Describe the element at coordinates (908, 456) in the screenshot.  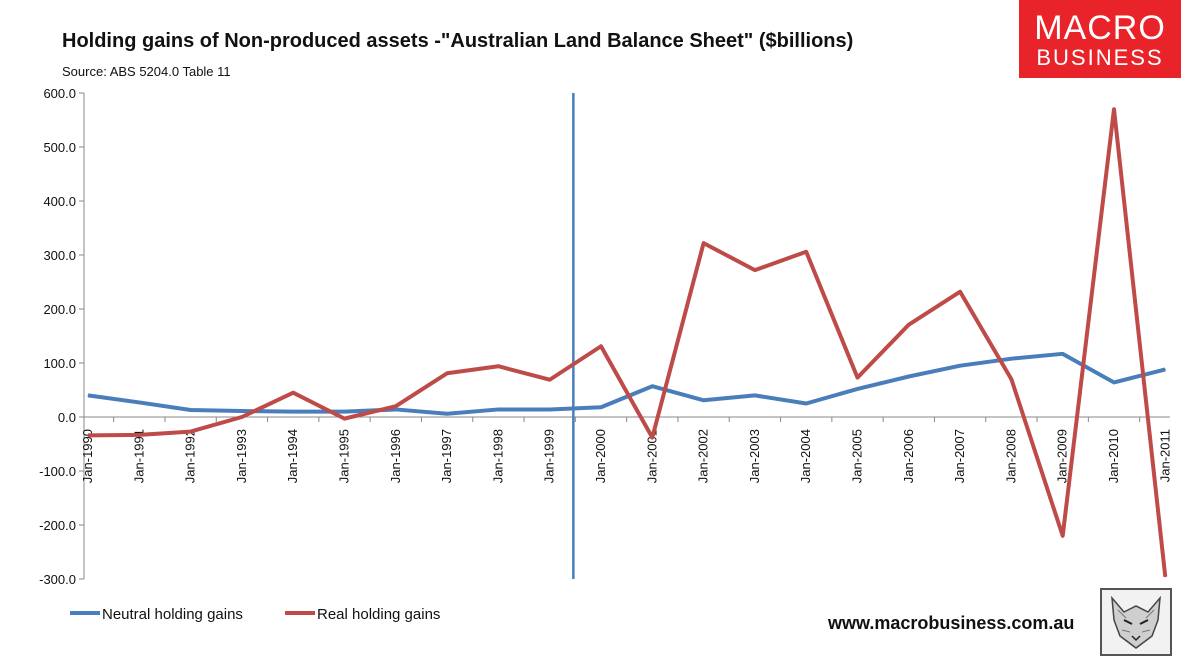
I see `x-tick-label: Jan-2006` at that location.